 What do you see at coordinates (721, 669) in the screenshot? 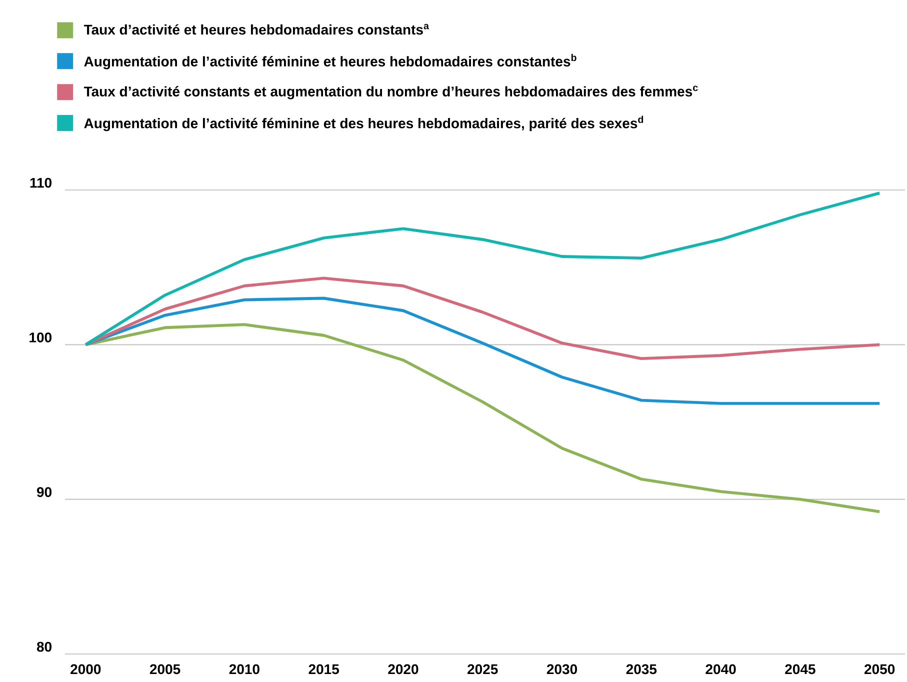
I see `x-tick-label: 2040` at bounding box center [721, 669].